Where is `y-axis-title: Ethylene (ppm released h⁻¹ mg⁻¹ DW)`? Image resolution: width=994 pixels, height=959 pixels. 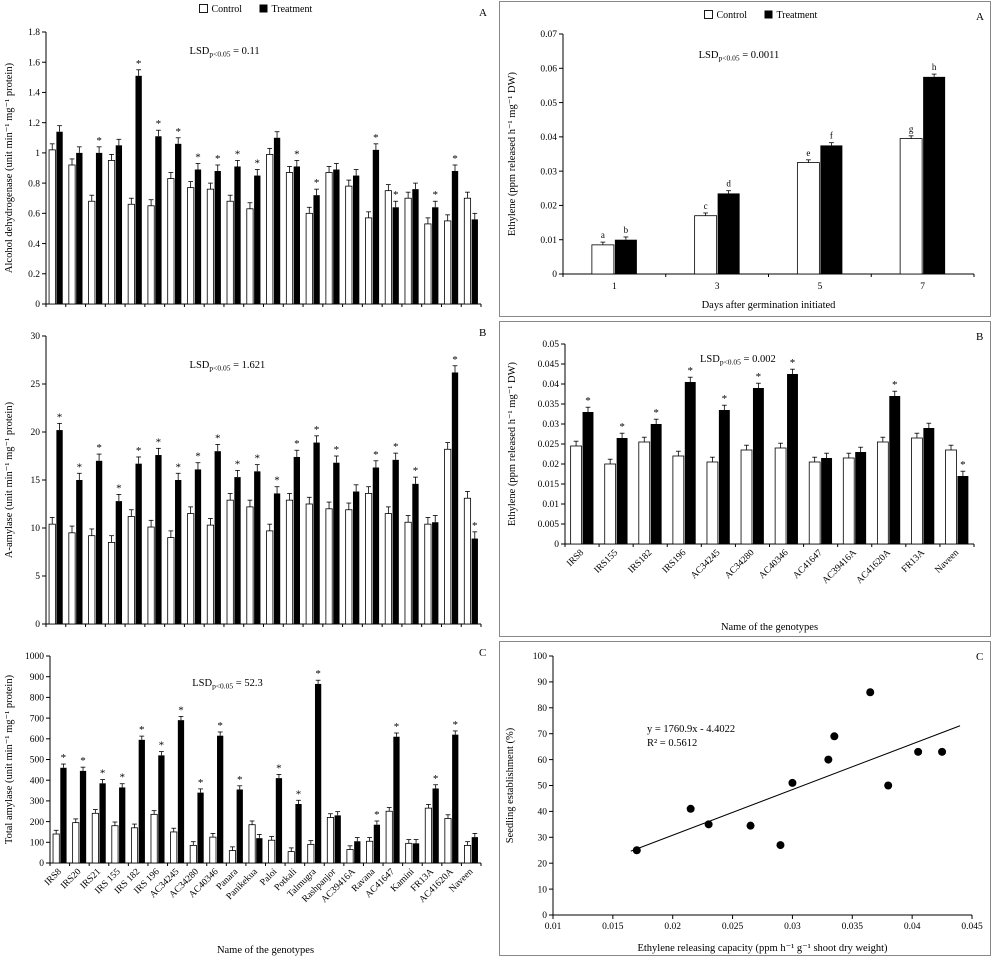
y-axis-title: Ethylene (ppm released h⁻¹ mg⁻¹ DW) is located at coordinates (512, 443).